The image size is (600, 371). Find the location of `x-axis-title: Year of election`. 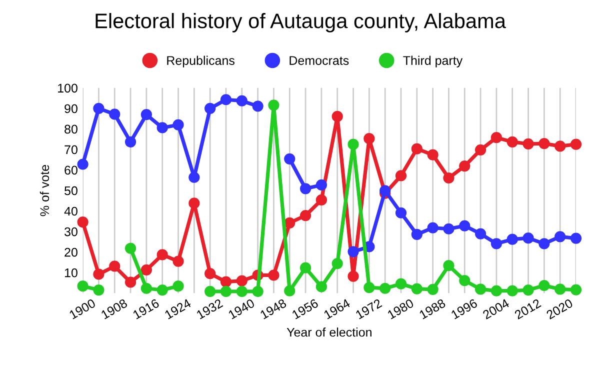

x-axis-title: Year of election is located at coordinates (329, 332).